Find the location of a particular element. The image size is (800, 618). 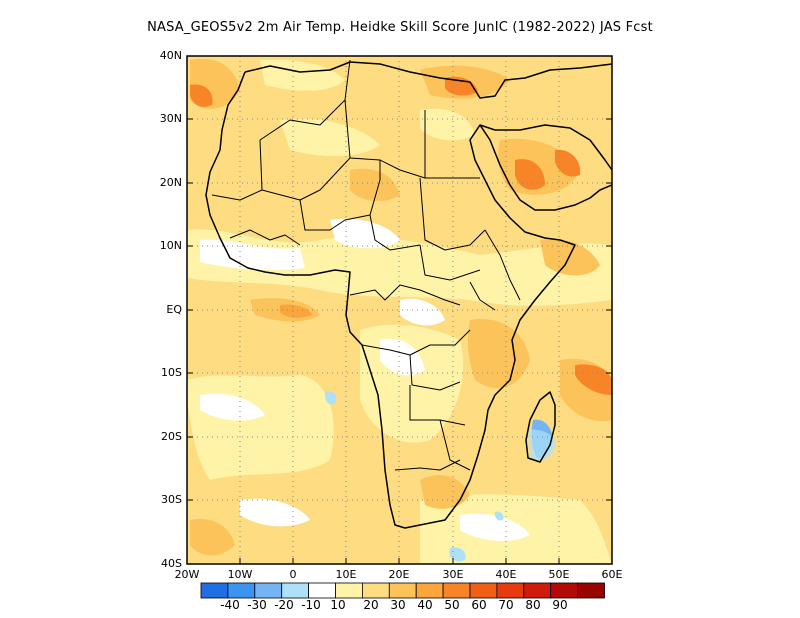

lon-label-20e: 20E is located at coordinates (399, 574).